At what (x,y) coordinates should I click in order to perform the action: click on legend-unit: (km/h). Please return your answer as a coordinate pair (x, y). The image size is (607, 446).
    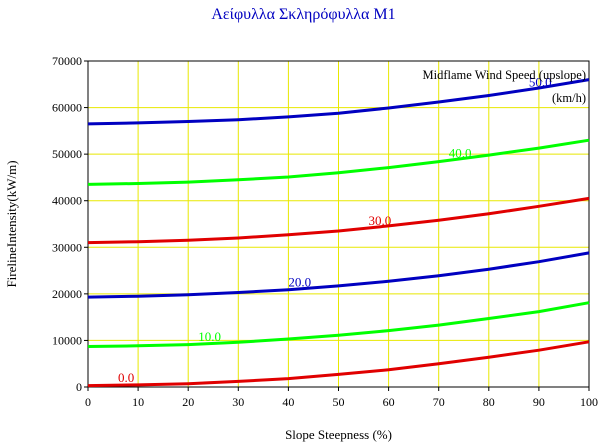
    Looking at the image, I should click on (569, 98).